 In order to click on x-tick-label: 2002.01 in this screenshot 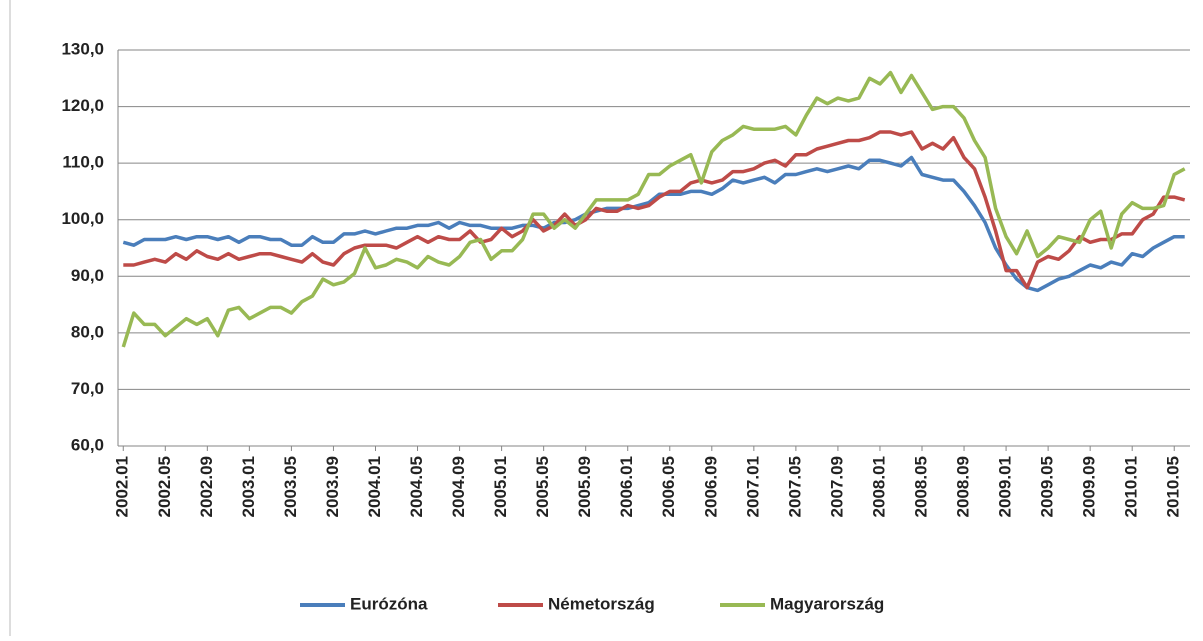, I will do `click(122, 486)`.